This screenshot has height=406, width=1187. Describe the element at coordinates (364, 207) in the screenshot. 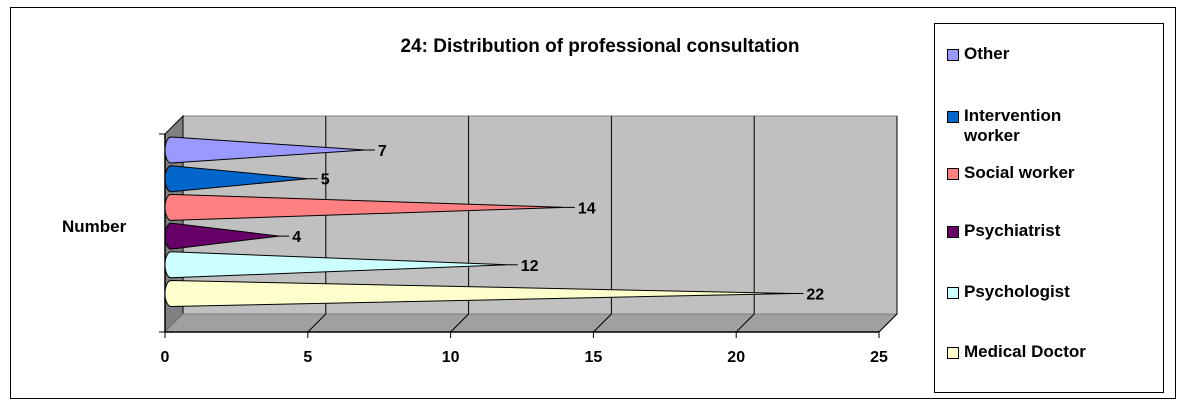

I see `bar-social-worker` at that location.